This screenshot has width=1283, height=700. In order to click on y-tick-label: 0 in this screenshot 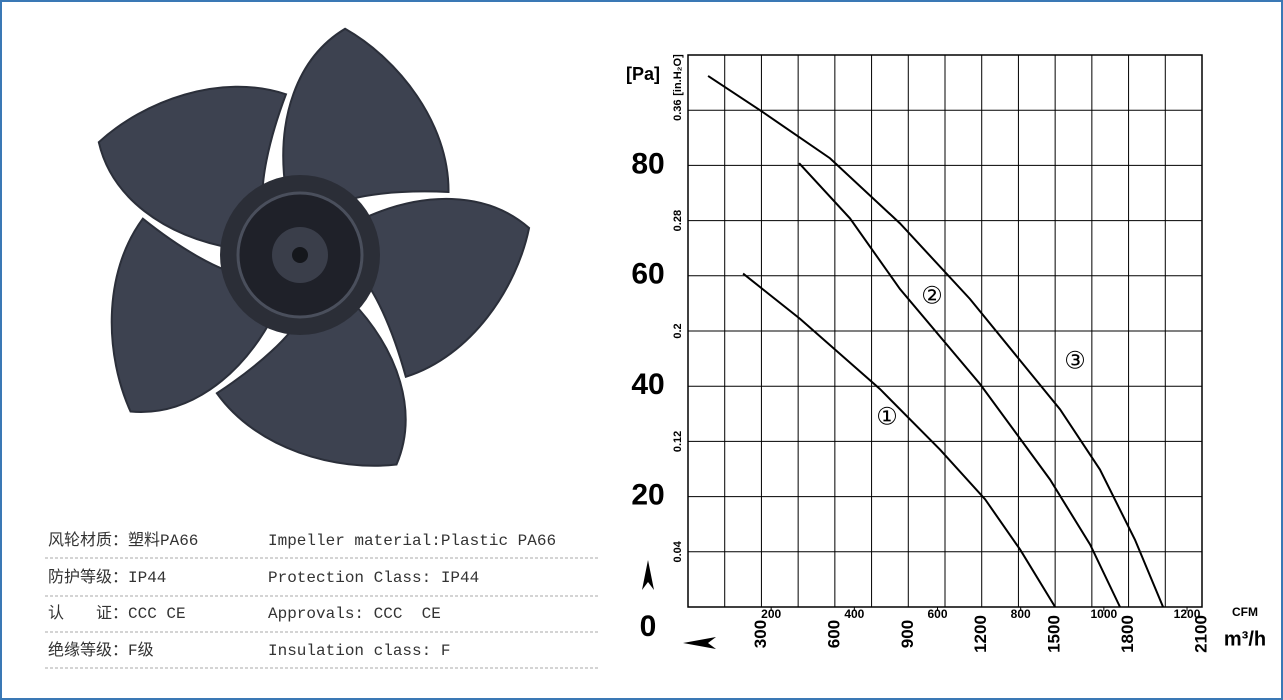, I will do `click(648, 626)`.